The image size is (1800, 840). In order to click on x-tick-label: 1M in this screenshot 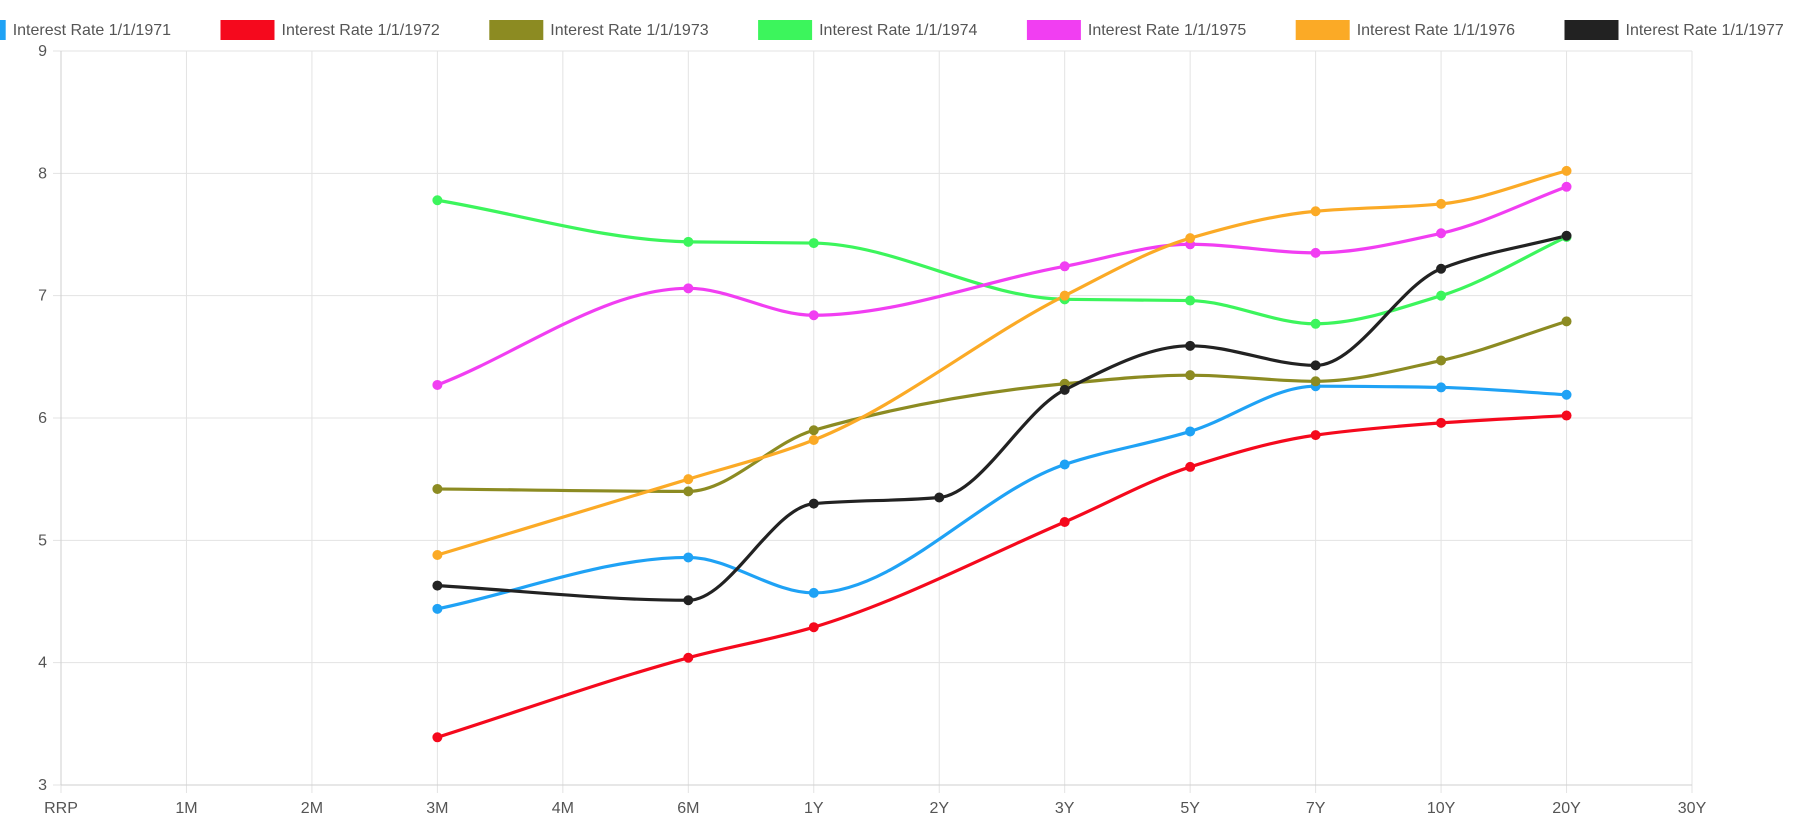, I will do `click(186, 808)`.